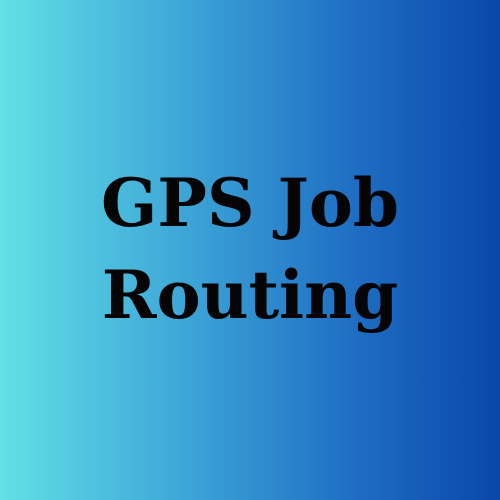  I want to click on title-line-2: Routing, so click(250, 295).